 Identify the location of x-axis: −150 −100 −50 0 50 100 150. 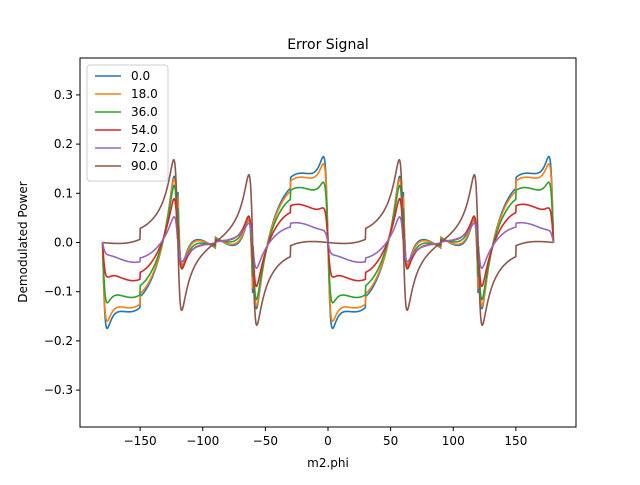
(325, 437).